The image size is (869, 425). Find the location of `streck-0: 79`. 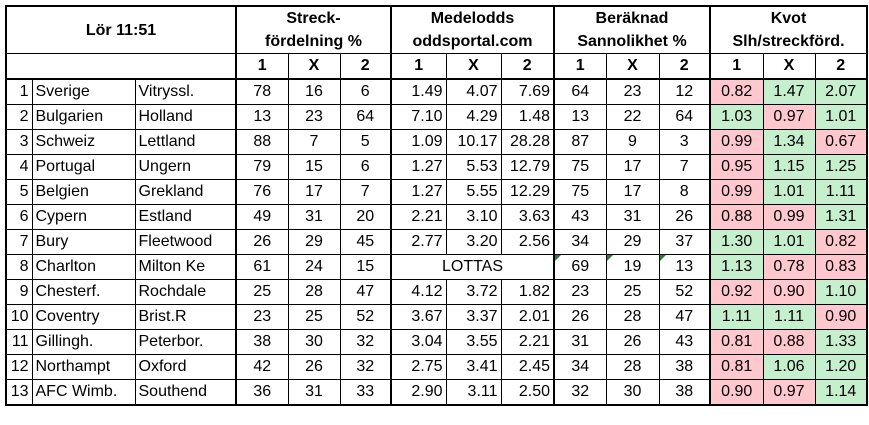

streck-0: 79 is located at coordinates (262, 167).